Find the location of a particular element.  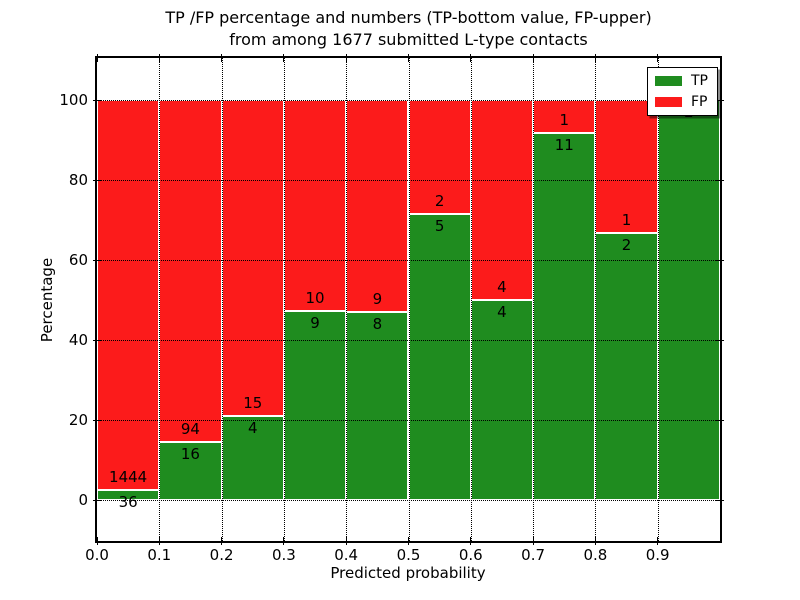

y-tick-label: 0 is located at coordinates (83, 500).